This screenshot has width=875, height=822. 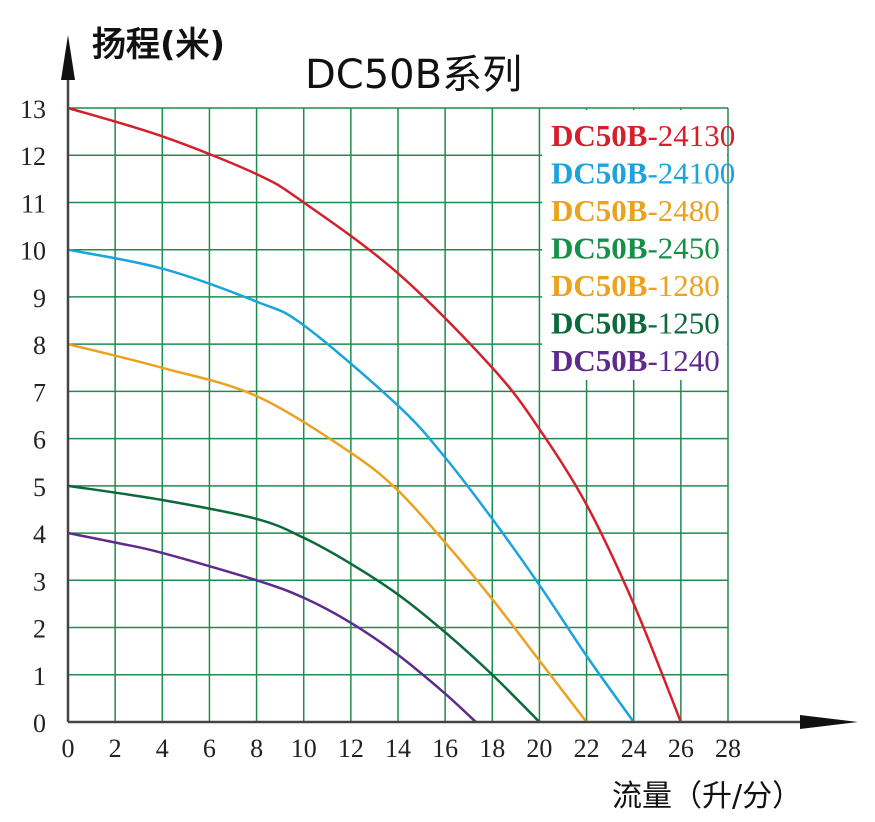 I want to click on y-tick-label: 8, so click(x=39, y=345).